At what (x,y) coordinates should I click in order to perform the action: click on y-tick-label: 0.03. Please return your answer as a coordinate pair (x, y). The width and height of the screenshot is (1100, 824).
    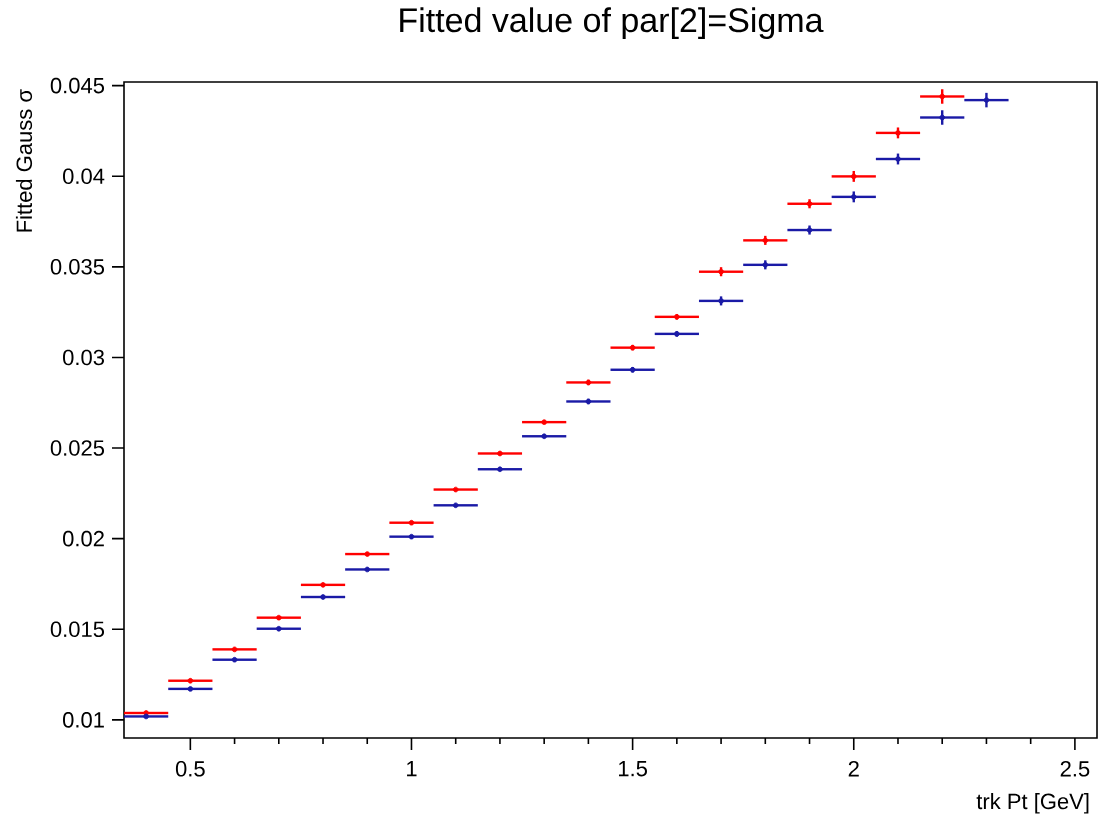
    Looking at the image, I should click on (83, 357).